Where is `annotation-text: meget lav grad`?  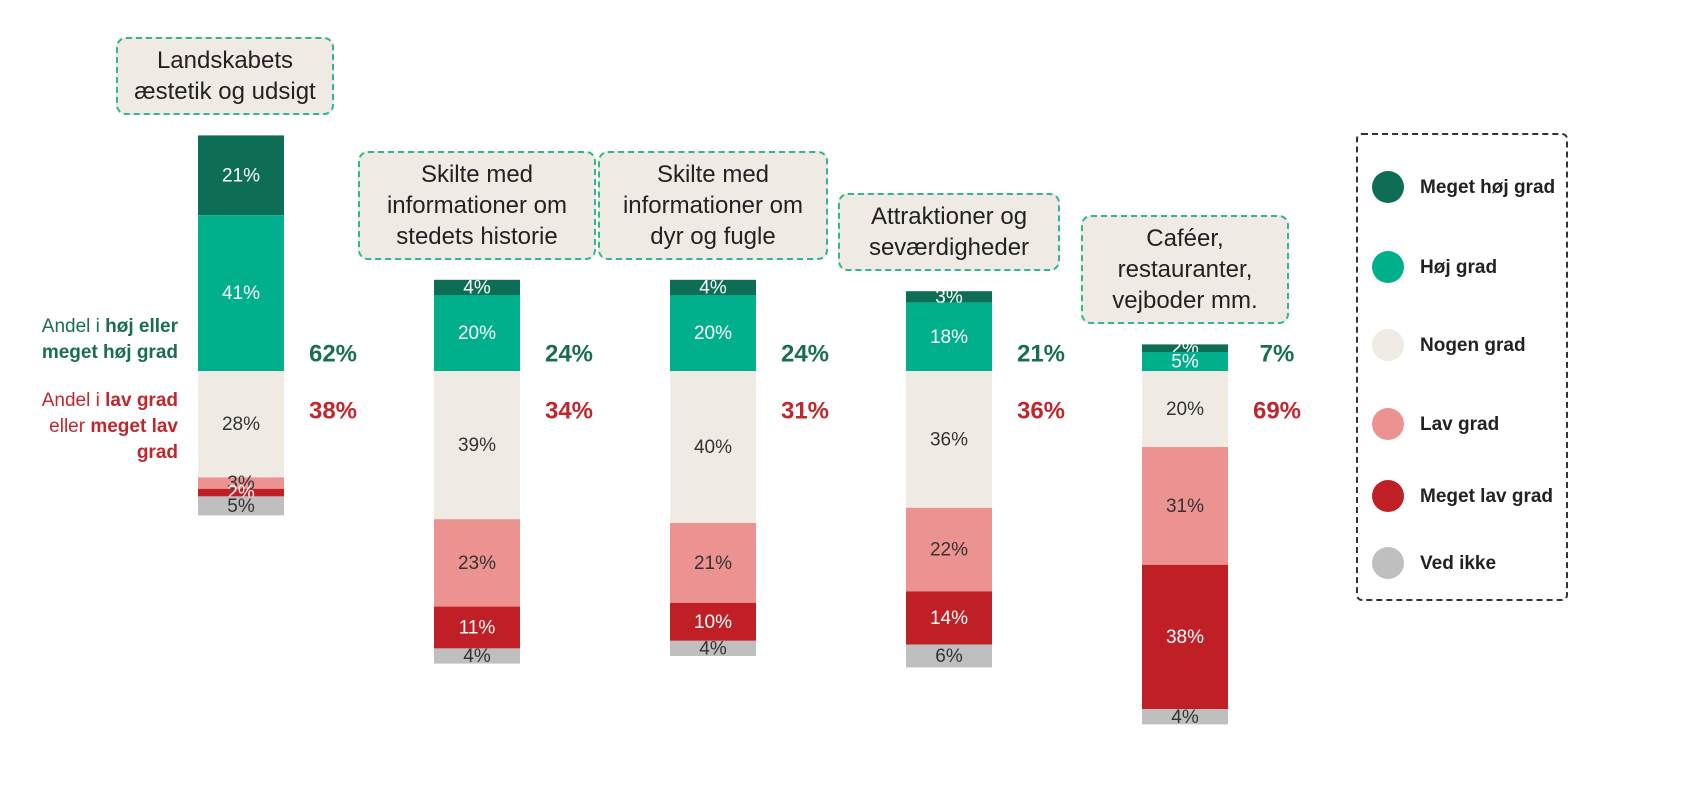 annotation-text: meget lav grad is located at coordinates (134, 439).